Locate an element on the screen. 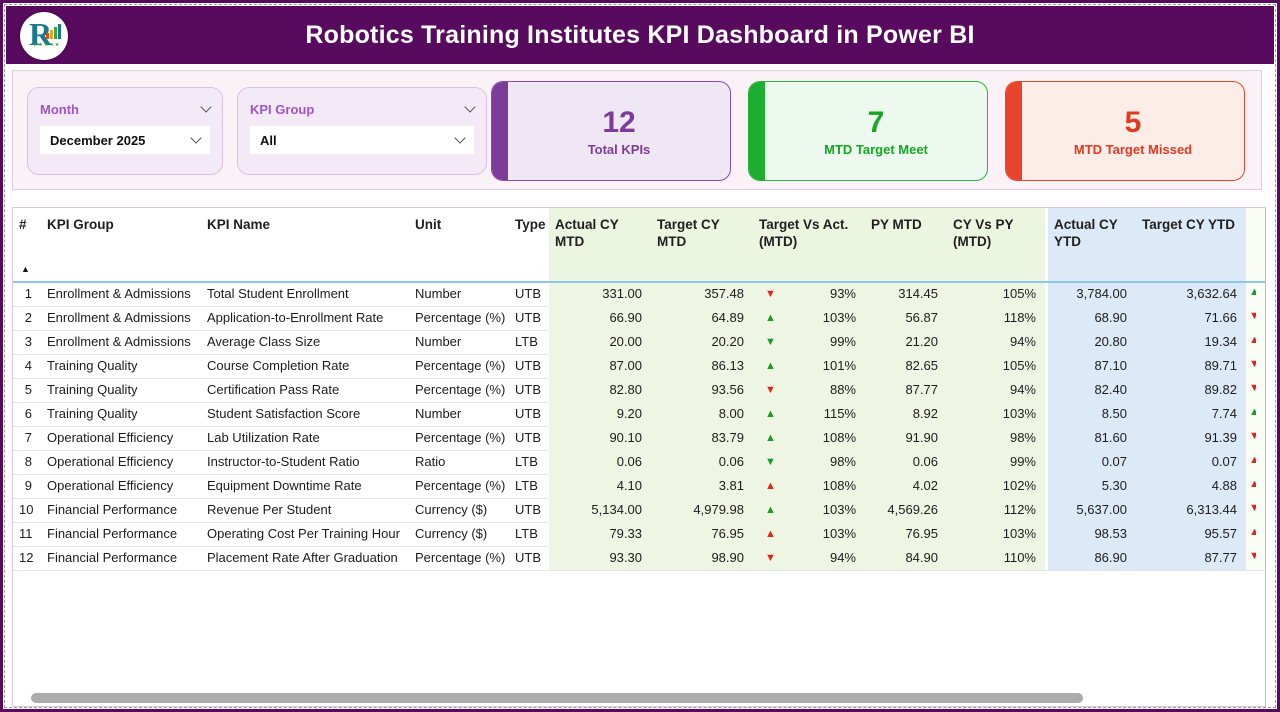  col-header-actual-cy-mtd: Actual CY MTD is located at coordinates (600, 244).